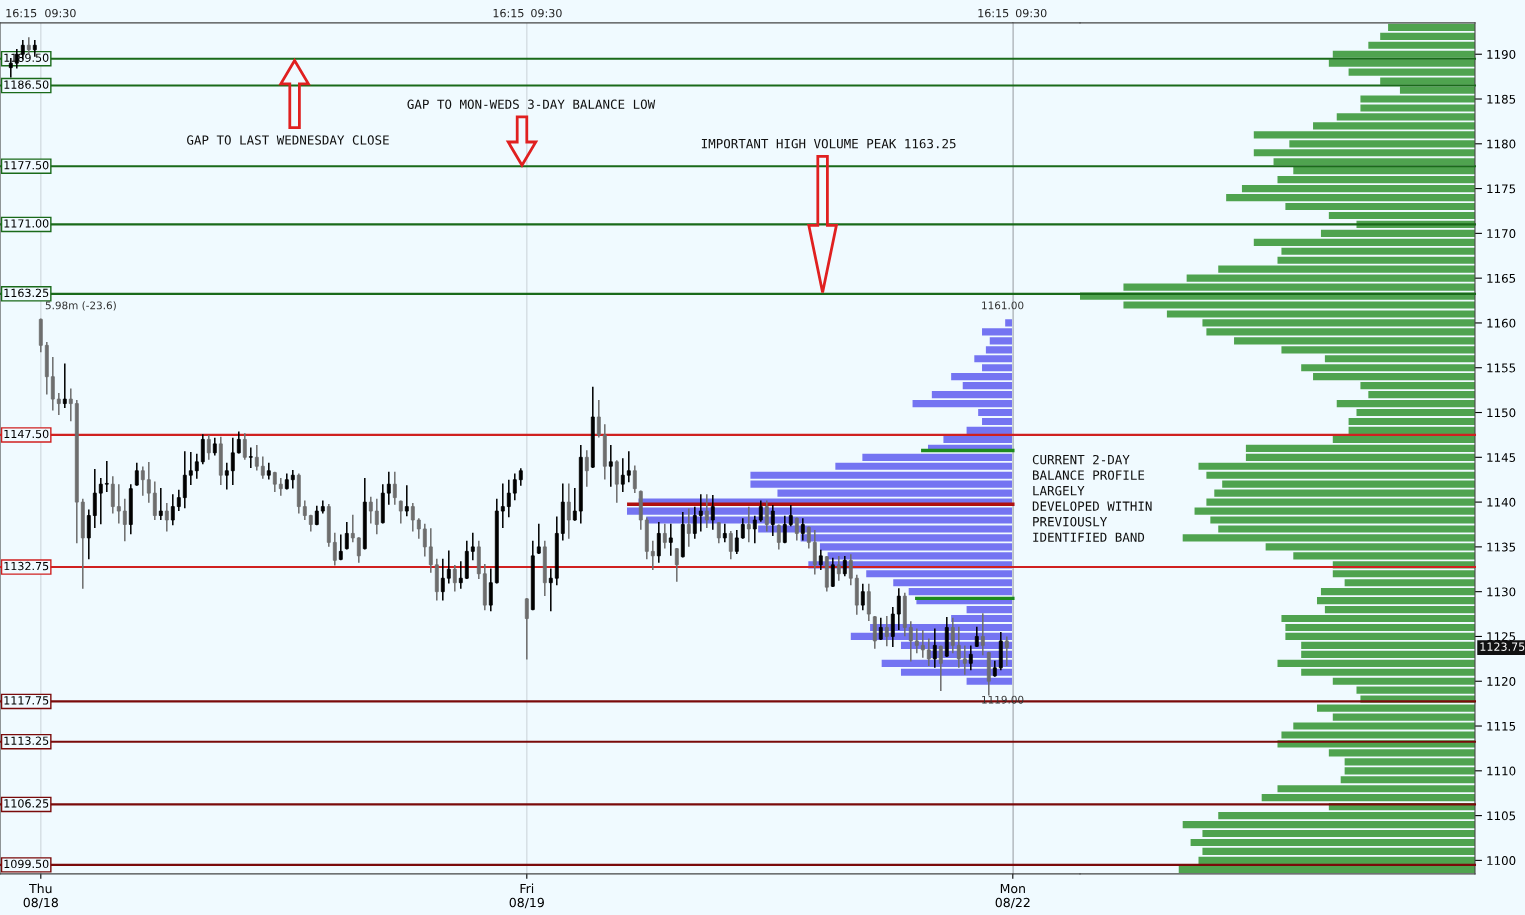 Image resolution: width=1525 pixels, height=915 pixels. Describe the element at coordinates (1003, 699) in the screenshot. I see `annotation: 1119.00` at that location.